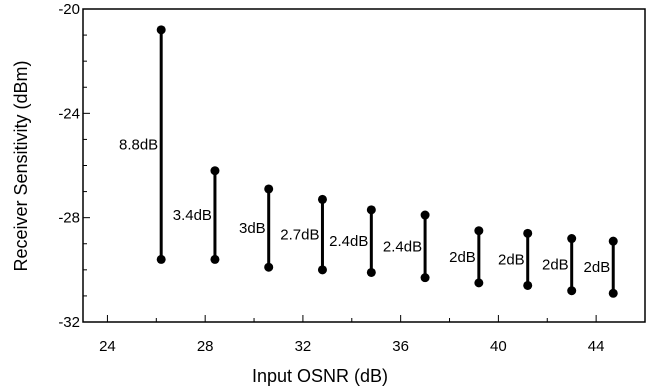  What do you see at coordinates (205, 346) in the screenshot?
I see `x-tick-label: 28` at bounding box center [205, 346].